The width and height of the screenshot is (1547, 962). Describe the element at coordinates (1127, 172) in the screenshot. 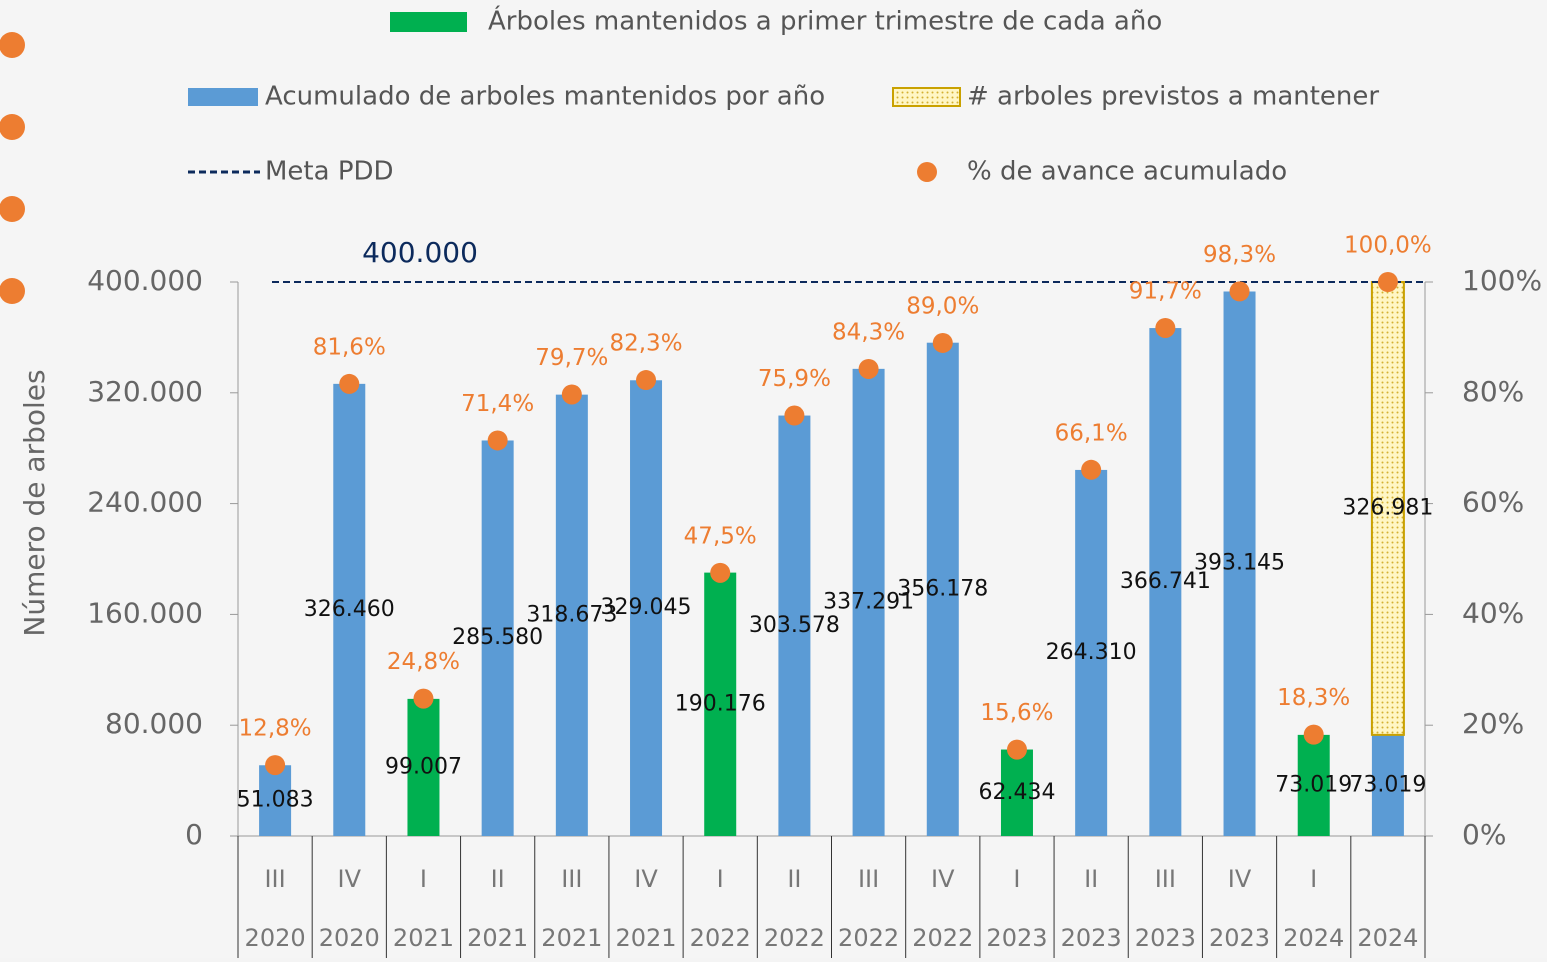

I see `legend-label: % de avance acumulado` at that location.